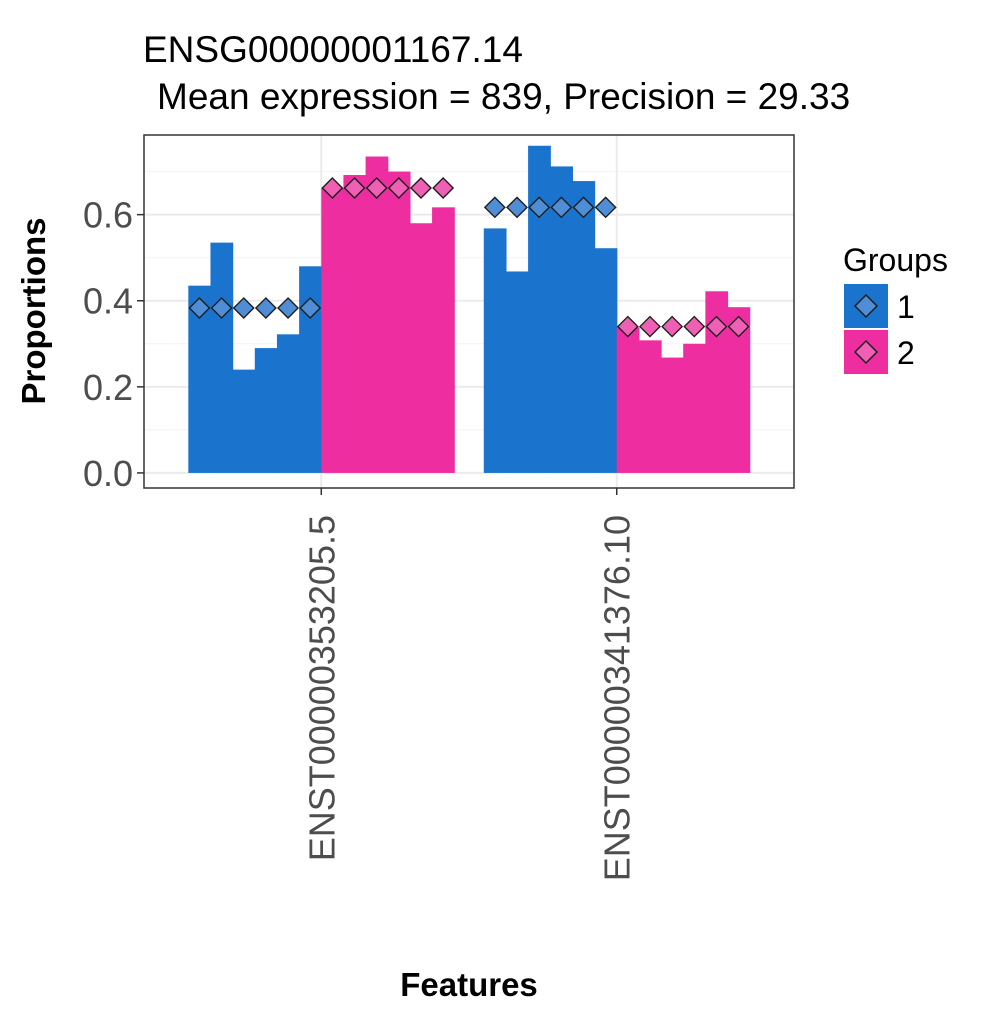  I want to click on bar-group-2-ENST00000341376.10-sample-6, so click(739, 390).